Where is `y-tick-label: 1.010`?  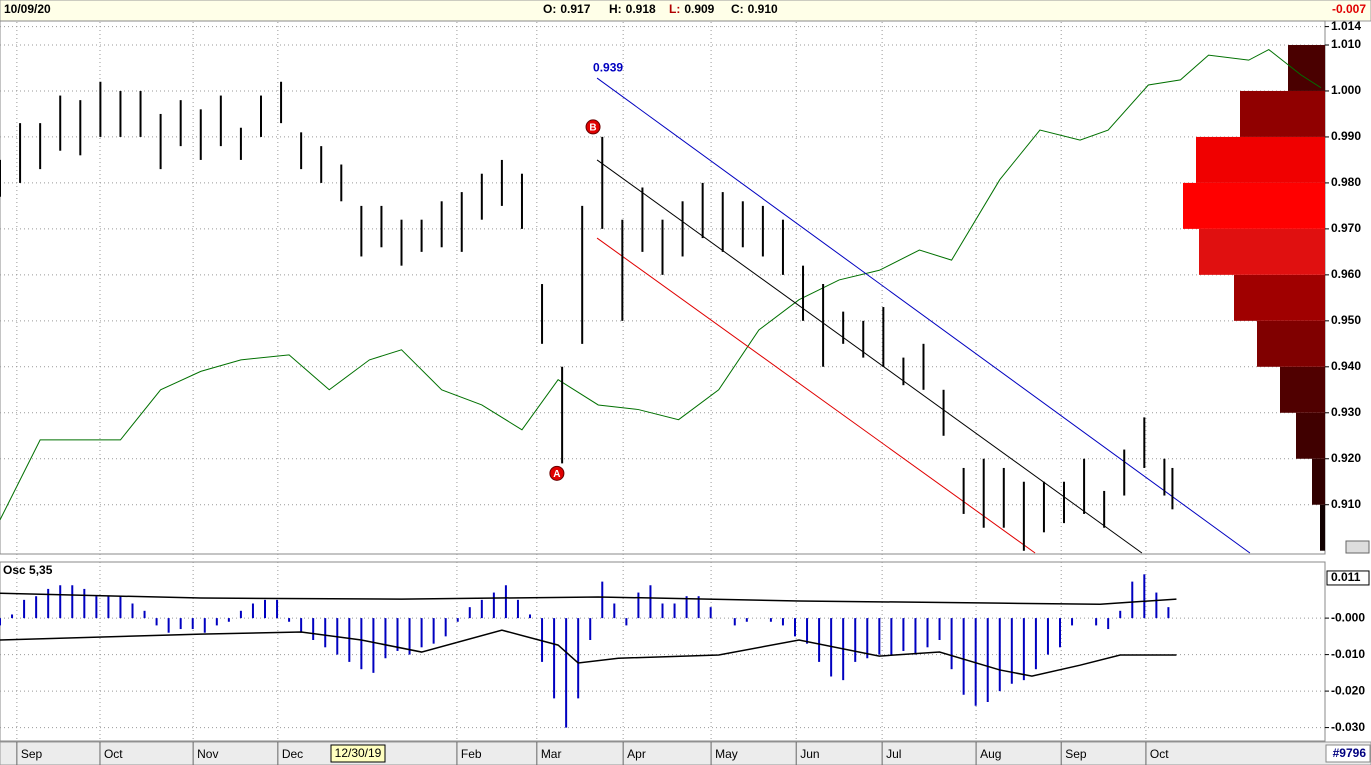
y-tick-label: 1.010 is located at coordinates (1346, 44).